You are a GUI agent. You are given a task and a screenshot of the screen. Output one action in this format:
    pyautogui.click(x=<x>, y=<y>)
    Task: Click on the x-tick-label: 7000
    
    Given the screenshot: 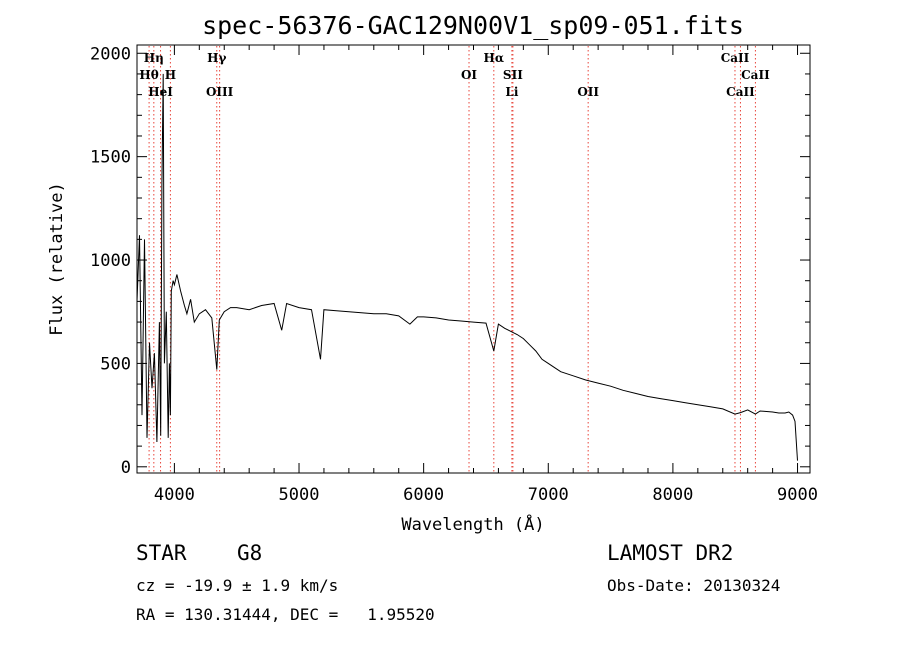 What is the action you would take?
    pyautogui.click(x=548, y=495)
    